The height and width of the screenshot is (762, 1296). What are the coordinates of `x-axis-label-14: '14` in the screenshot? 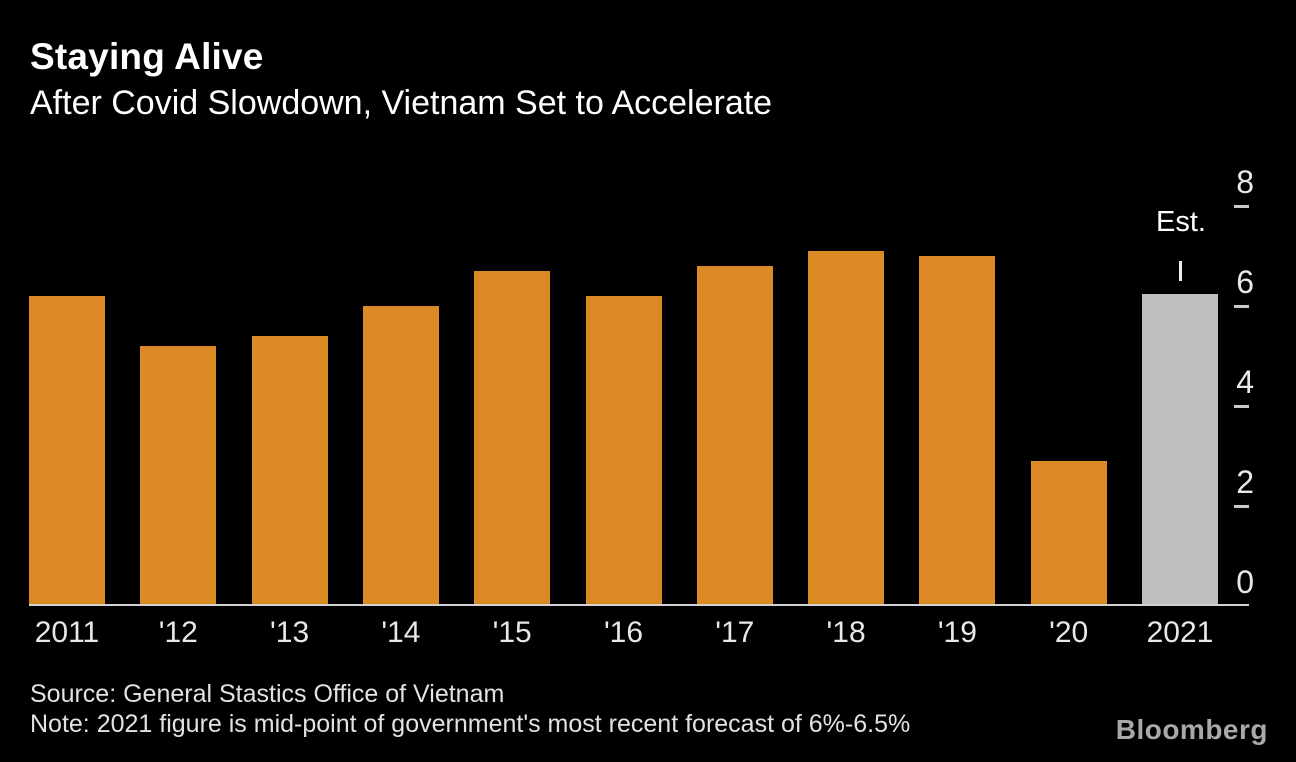 It's located at (401, 632).